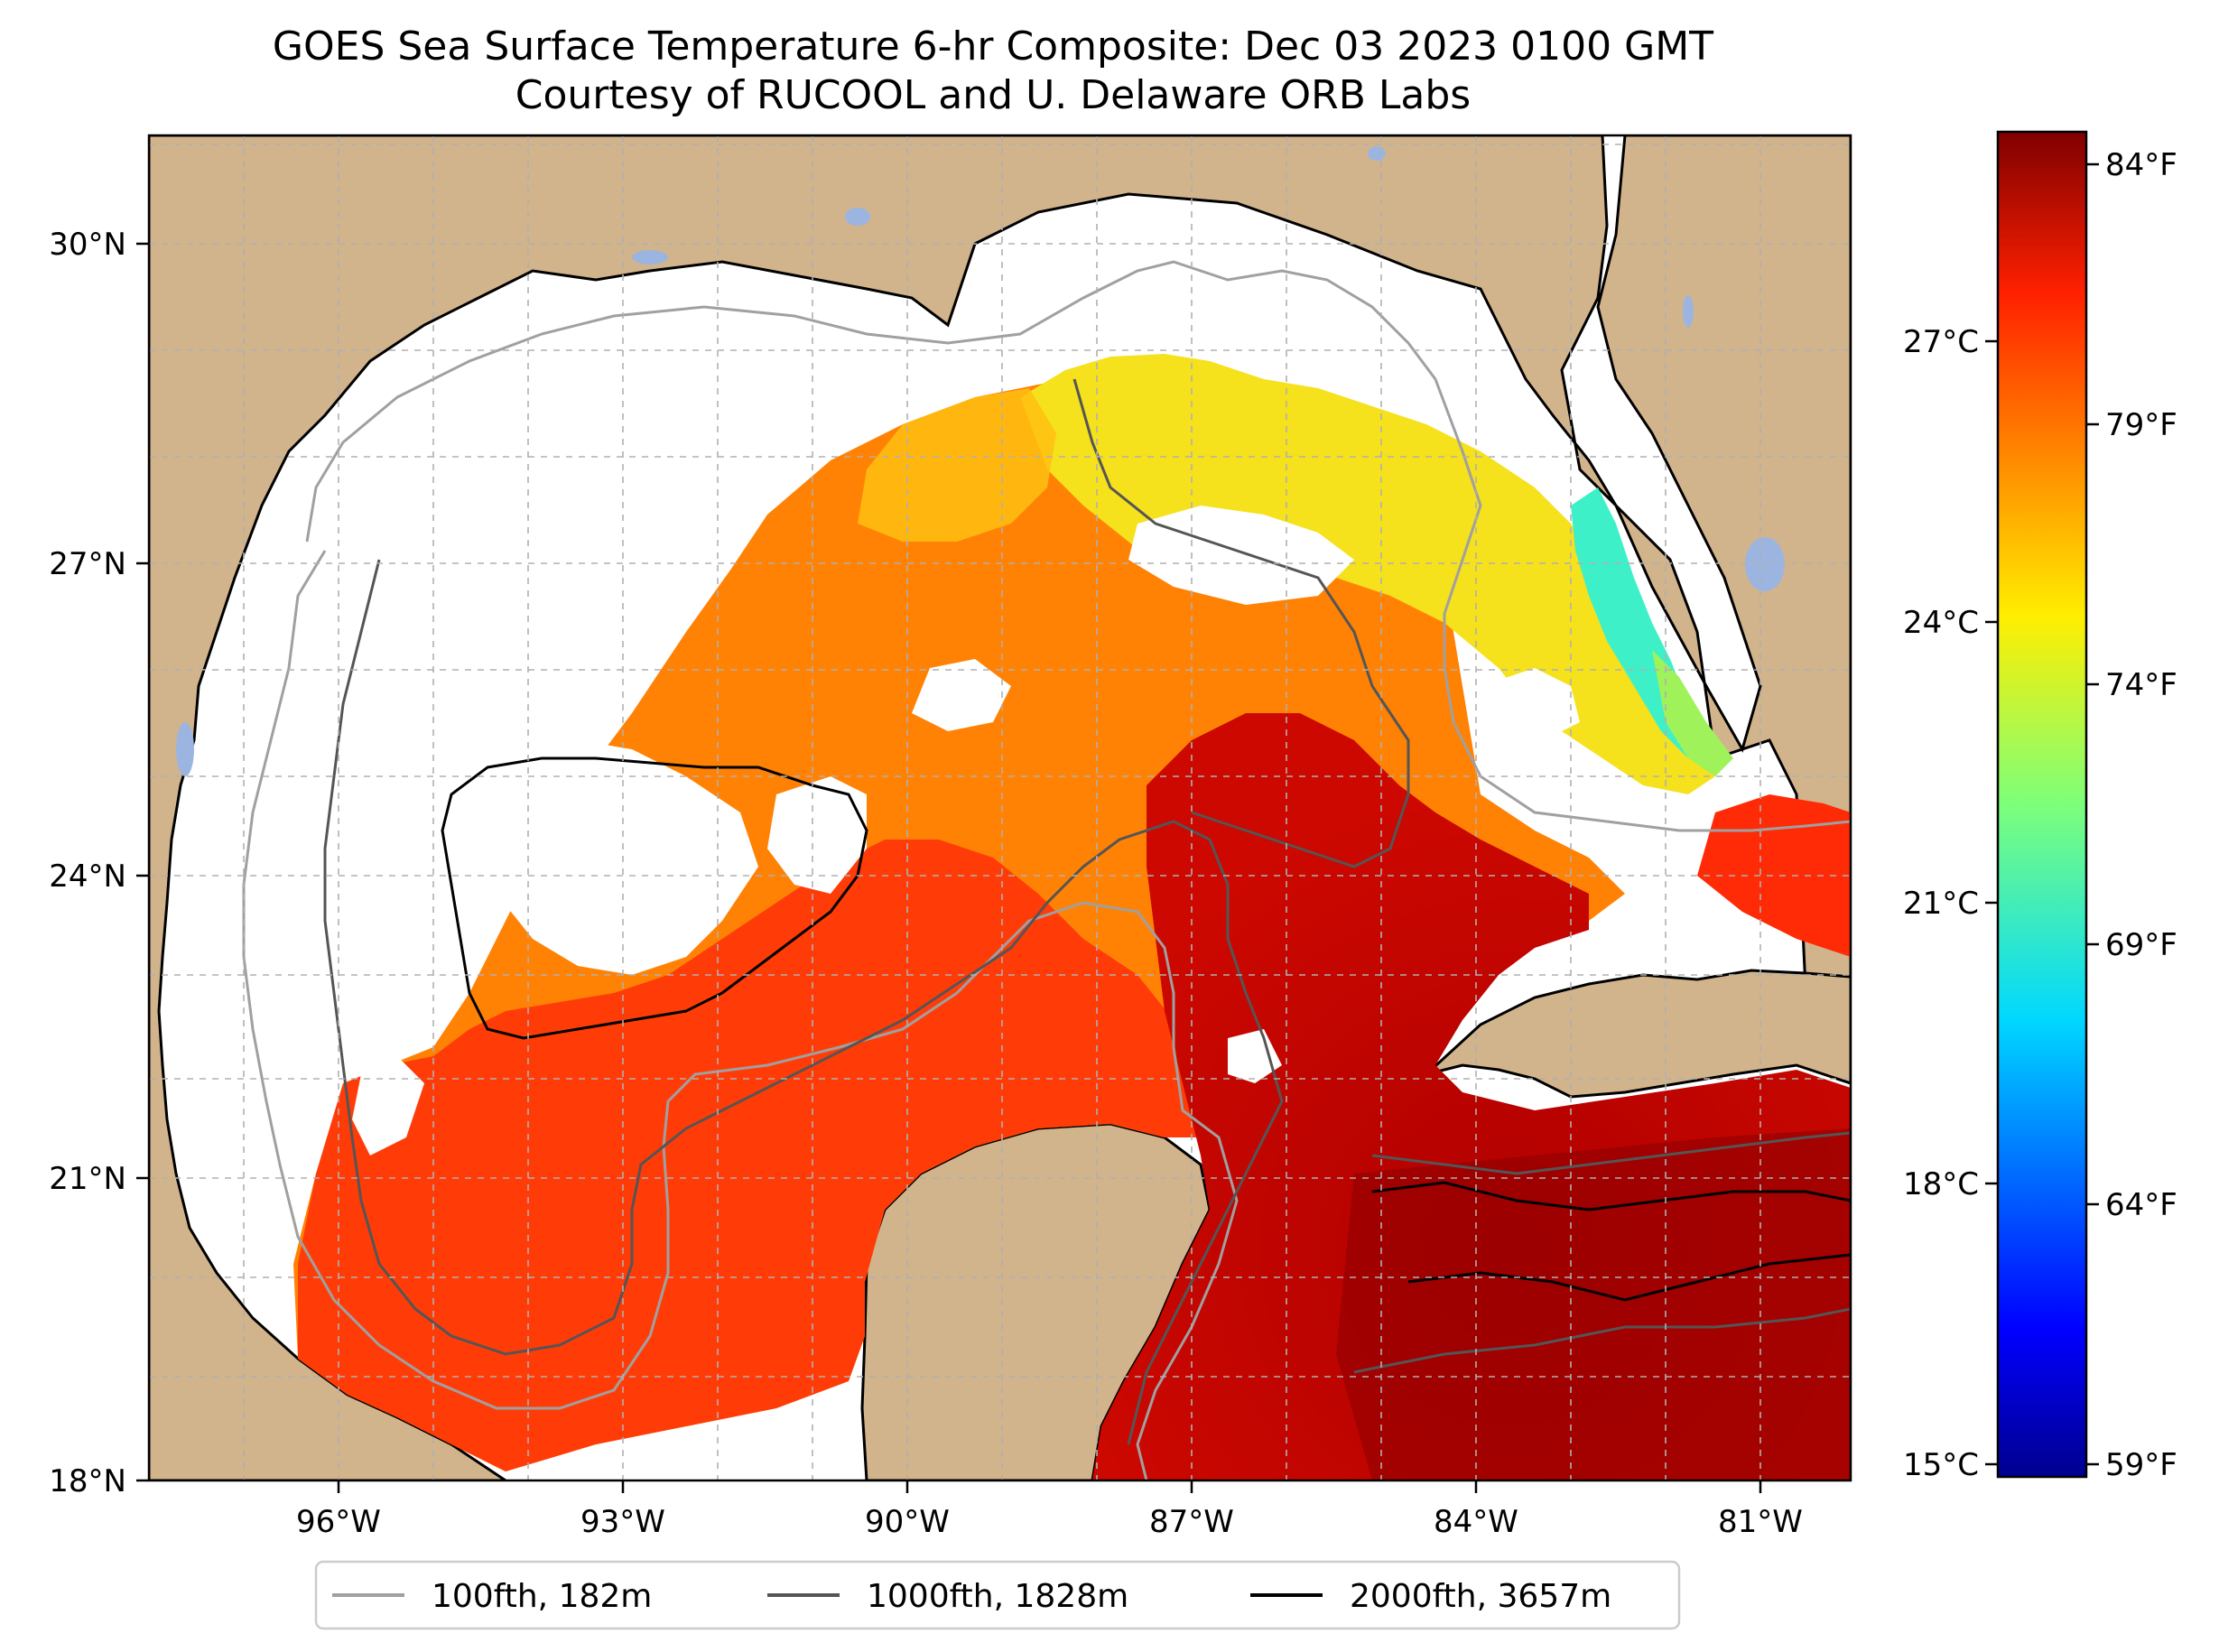 The height and width of the screenshot is (1652, 2219). Describe the element at coordinates (2141, 165) in the screenshot. I see `fahrenheit-tick-label: 84°F` at that location.